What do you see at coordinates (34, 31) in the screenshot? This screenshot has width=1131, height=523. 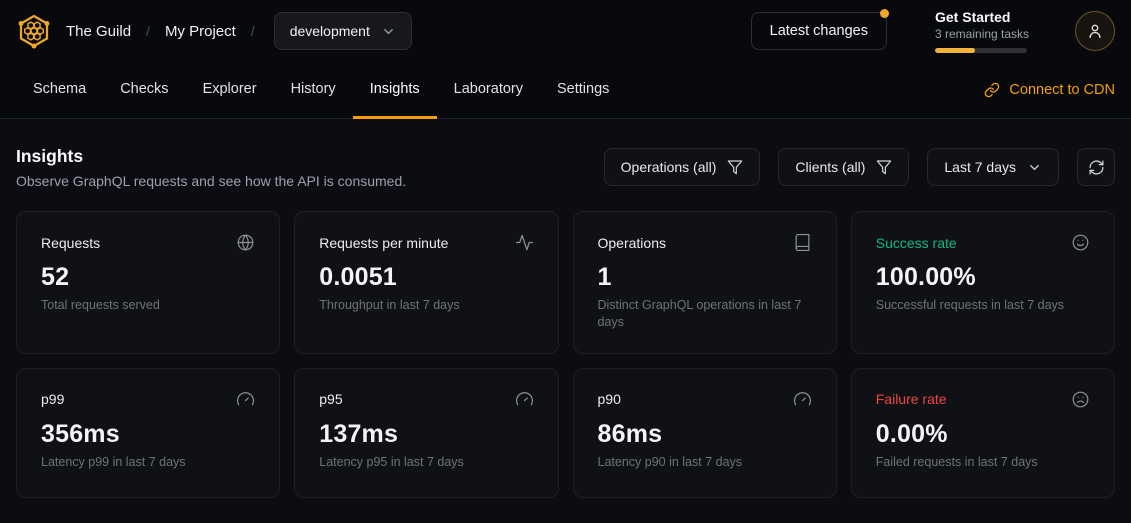 I see `hive-logo-icon` at bounding box center [34, 31].